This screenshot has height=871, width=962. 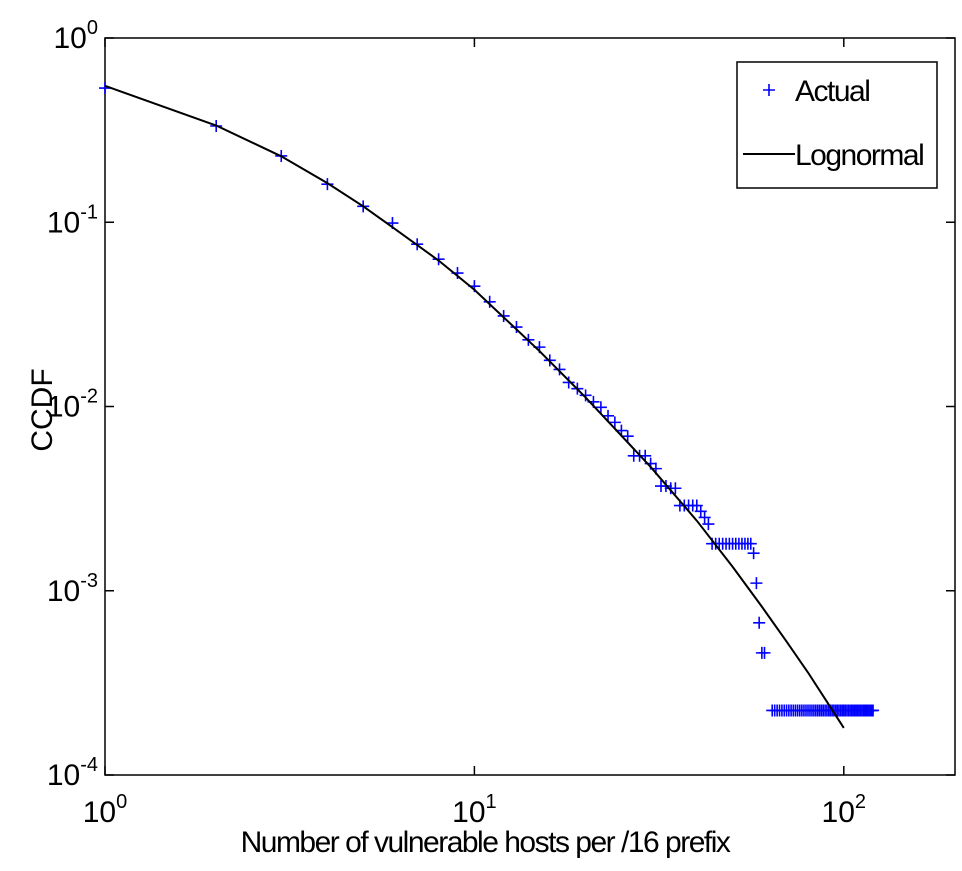 I want to click on tick-label: 10⁻², so click(x=72, y=405).